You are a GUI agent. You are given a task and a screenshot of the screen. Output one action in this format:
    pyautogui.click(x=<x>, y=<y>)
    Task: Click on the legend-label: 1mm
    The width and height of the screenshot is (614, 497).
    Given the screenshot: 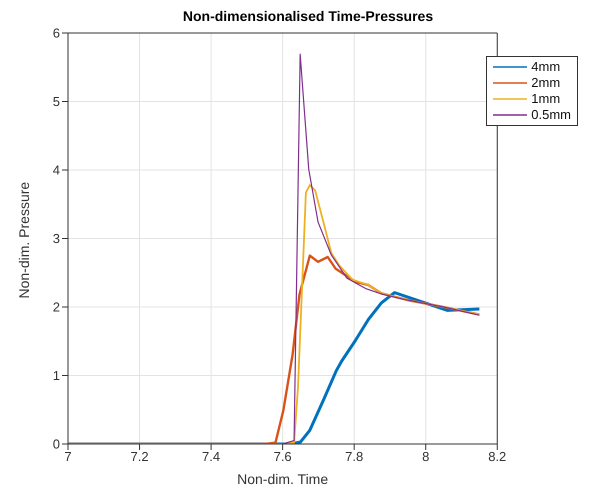 What is the action you would take?
    pyautogui.click(x=545, y=99)
    